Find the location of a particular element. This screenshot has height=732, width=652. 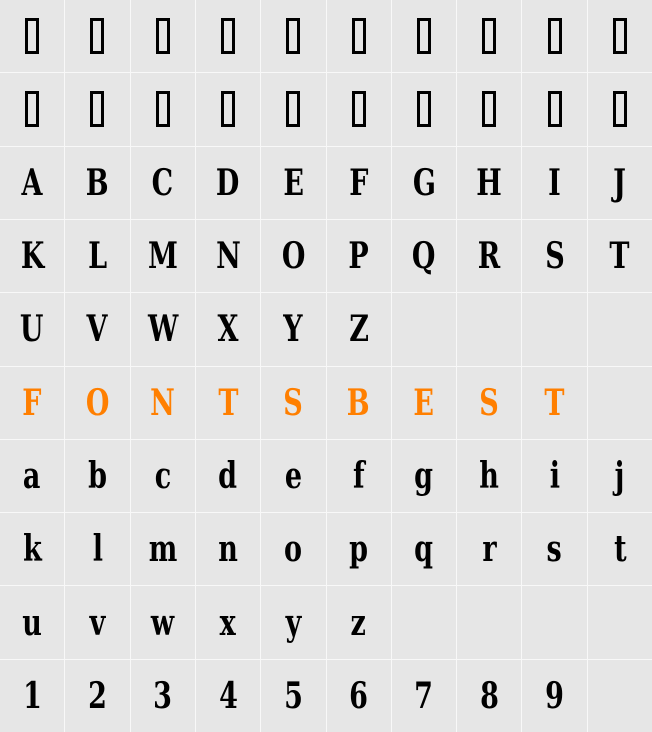

glyph: F is located at coordinates (359, 182).